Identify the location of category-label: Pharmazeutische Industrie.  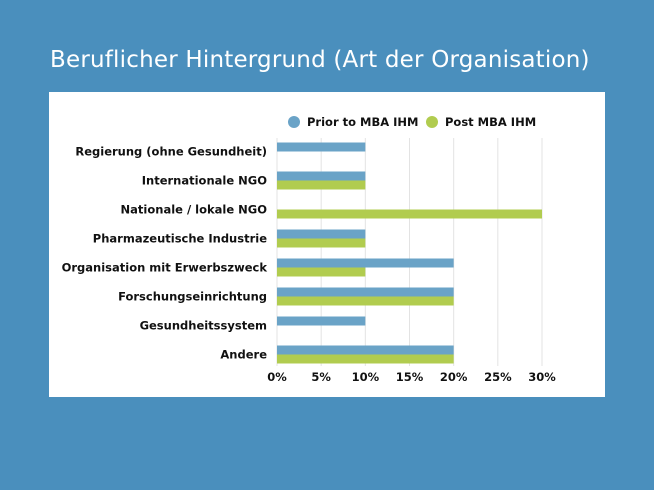
(180, 239).